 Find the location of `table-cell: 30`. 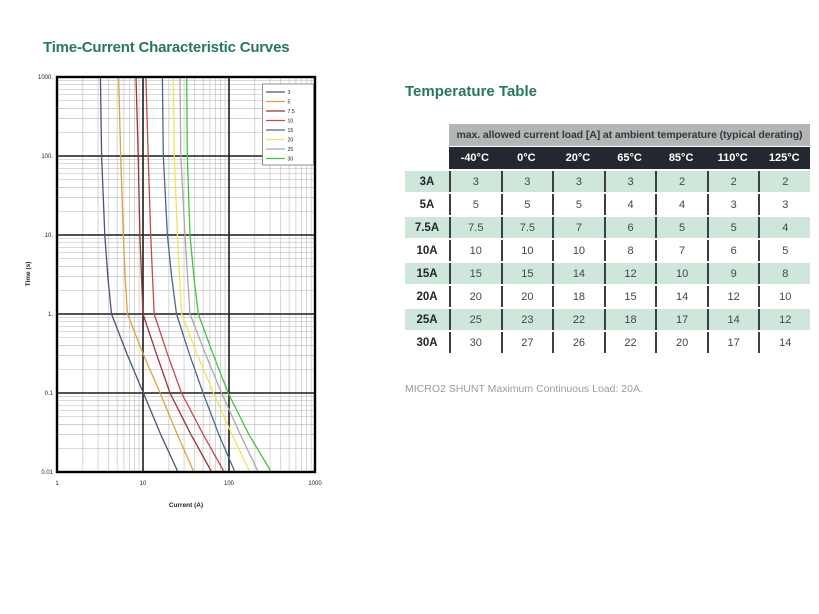

table-cell: 30 is located at coordinates (475, 342).